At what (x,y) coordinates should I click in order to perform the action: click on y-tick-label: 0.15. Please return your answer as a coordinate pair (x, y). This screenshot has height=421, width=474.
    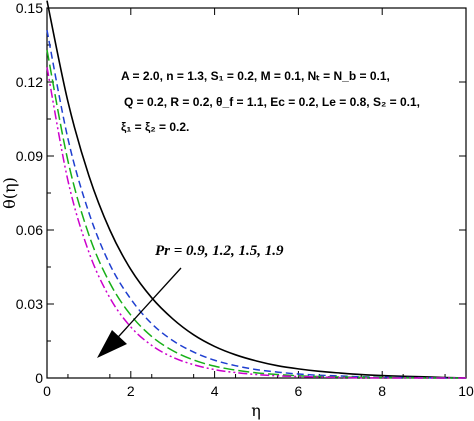
    Looking at the image, I should click on (29, 8).